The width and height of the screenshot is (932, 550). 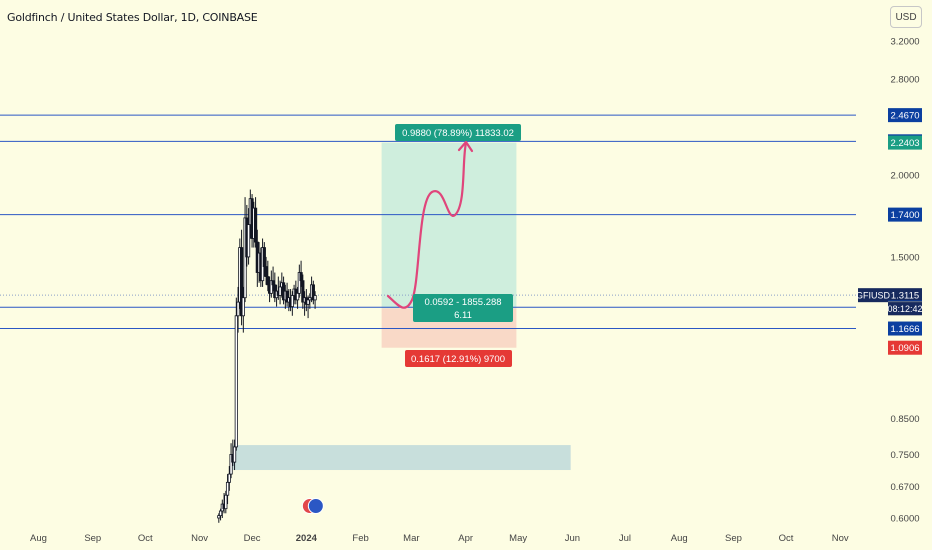 What do you see at coordinates (411, 538) in the screenshot?
I see `time-axis-tick: Mar` at bounding box center [411, 538].